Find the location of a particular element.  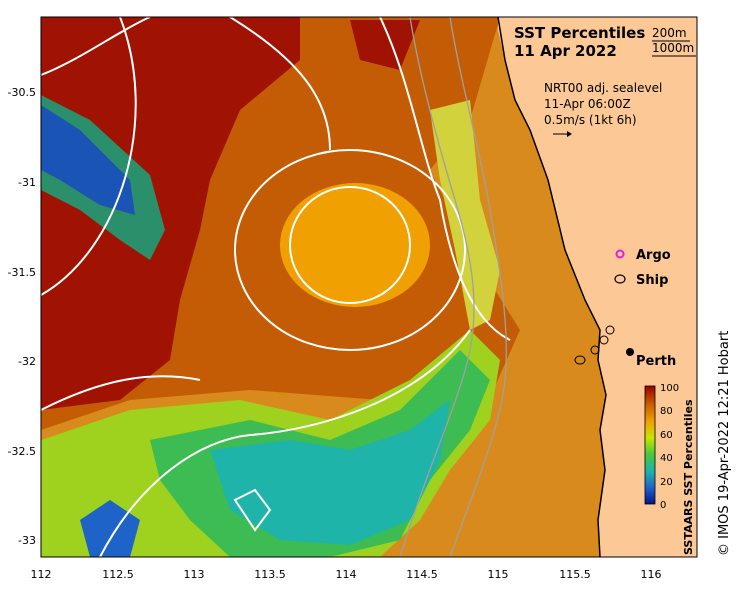

y-axis: -30.5 -31 -31.5 -32 -32.5 -33 is located at coordinates (22, 316).